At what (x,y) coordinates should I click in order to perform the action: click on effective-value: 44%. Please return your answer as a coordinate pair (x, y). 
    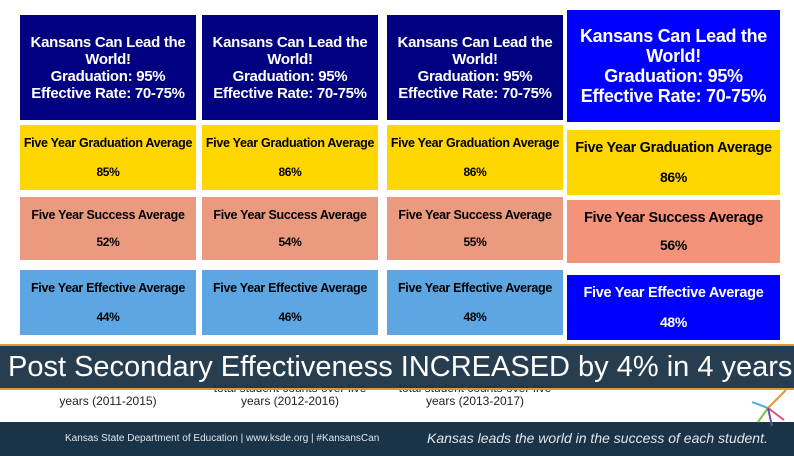
    Looking at the image, I should click on (108, 316).